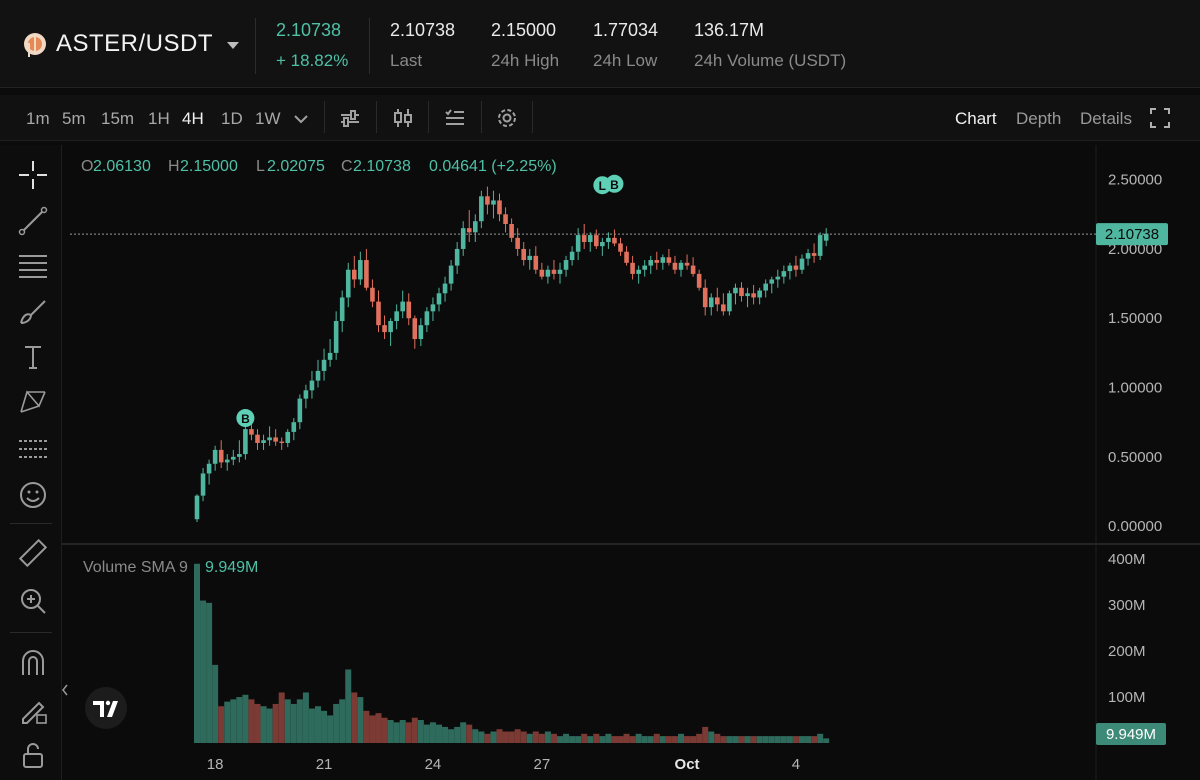 The width and height of the screenshot is (1200, 780). I want to click on tab-details: Details, so click(1106, 118).